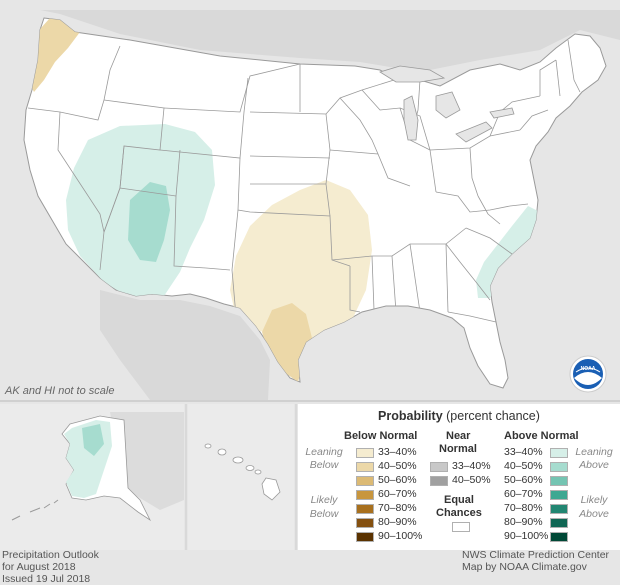 The width and height of the screenshot is (620, 585). What do you see at coordinates (400, 536) in the screenshot?
I see `below-item-label: 90–100%` at bounding box center [400, 536].